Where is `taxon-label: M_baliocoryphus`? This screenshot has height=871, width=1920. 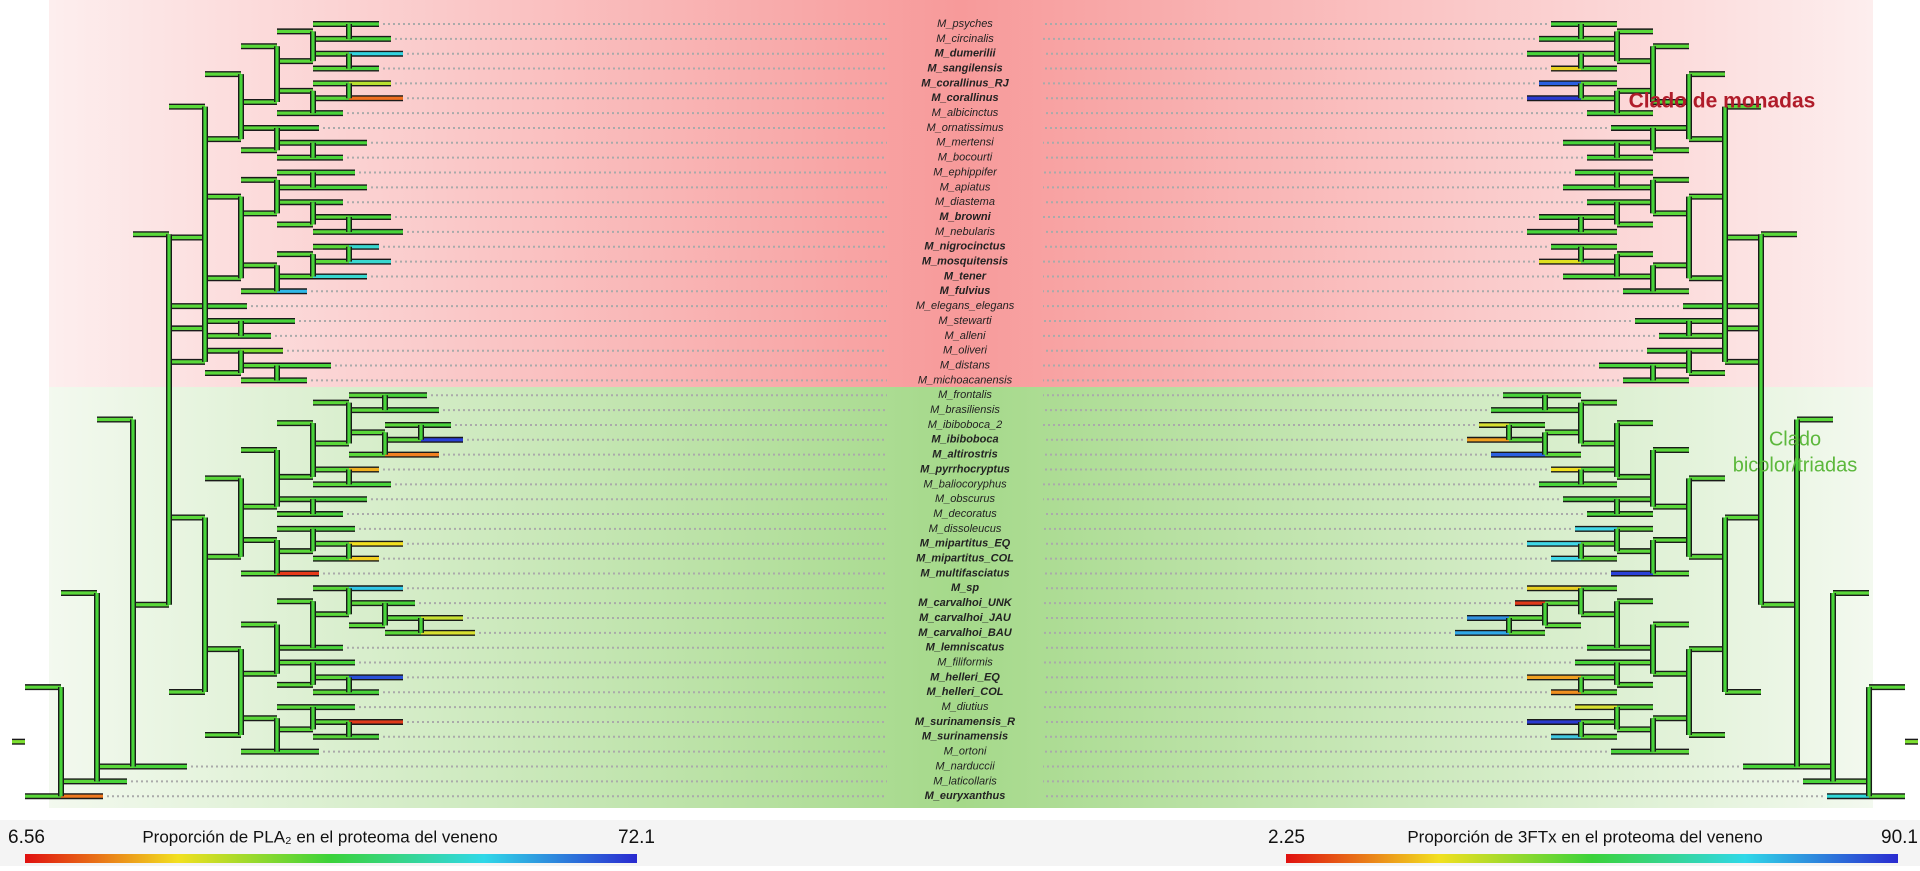
taxon-label: M_baliocoryphus is located at coordinates (965, 484).